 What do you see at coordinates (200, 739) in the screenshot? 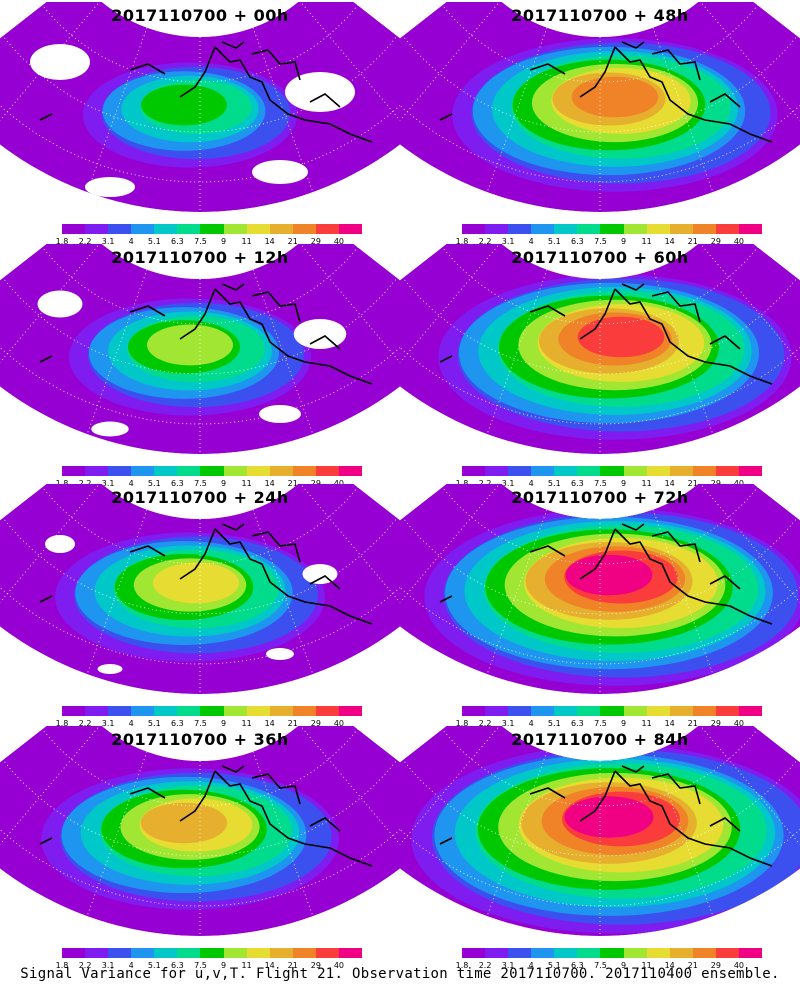
I see `panel-title: 2017110700 + 36h` at bounding box center [200, 739].